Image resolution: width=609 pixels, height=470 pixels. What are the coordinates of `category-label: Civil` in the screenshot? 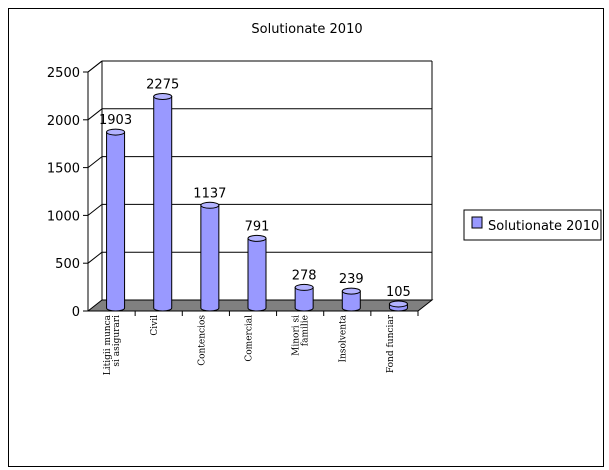 It's located at (155, 325).